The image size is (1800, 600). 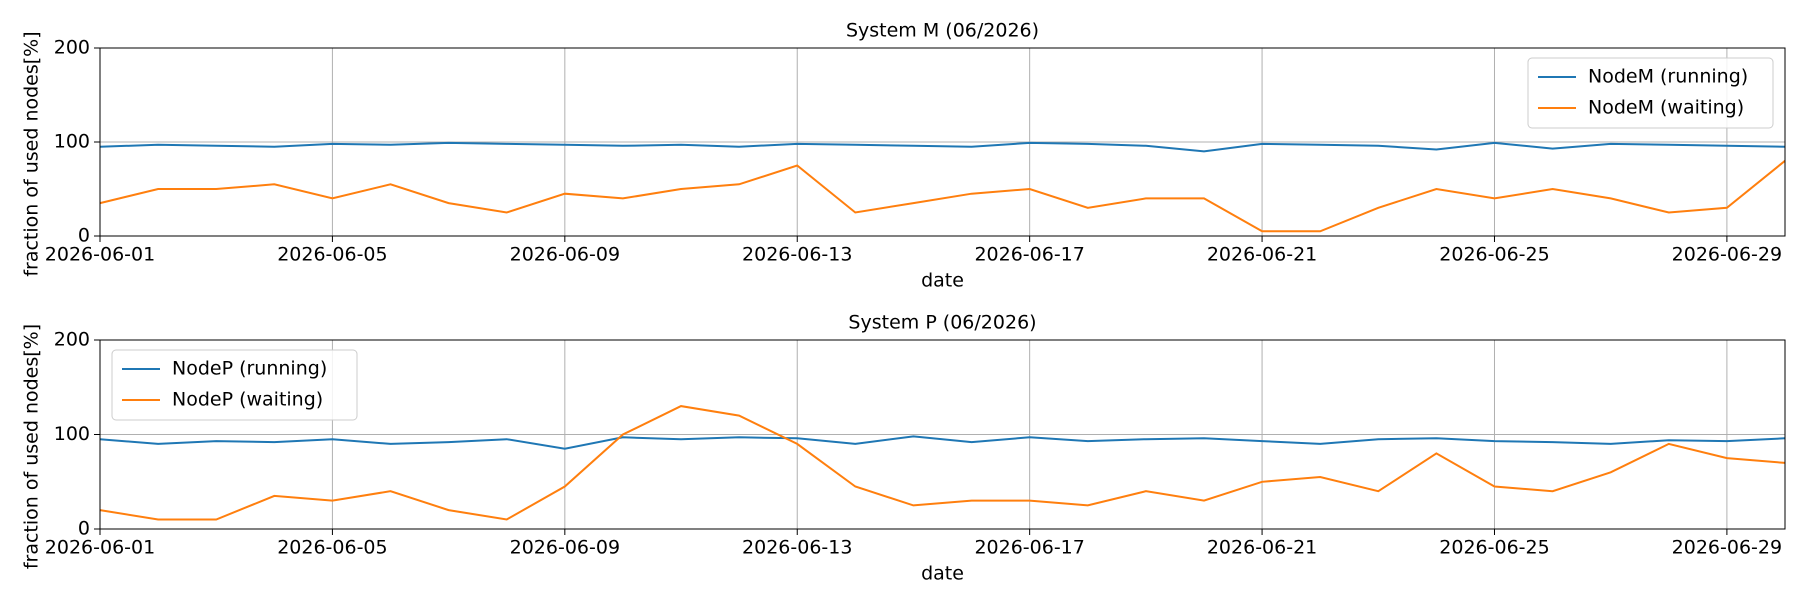 I want to click on legend: NodeP (running) NodeP (waiting), so click(x=234, y=385).